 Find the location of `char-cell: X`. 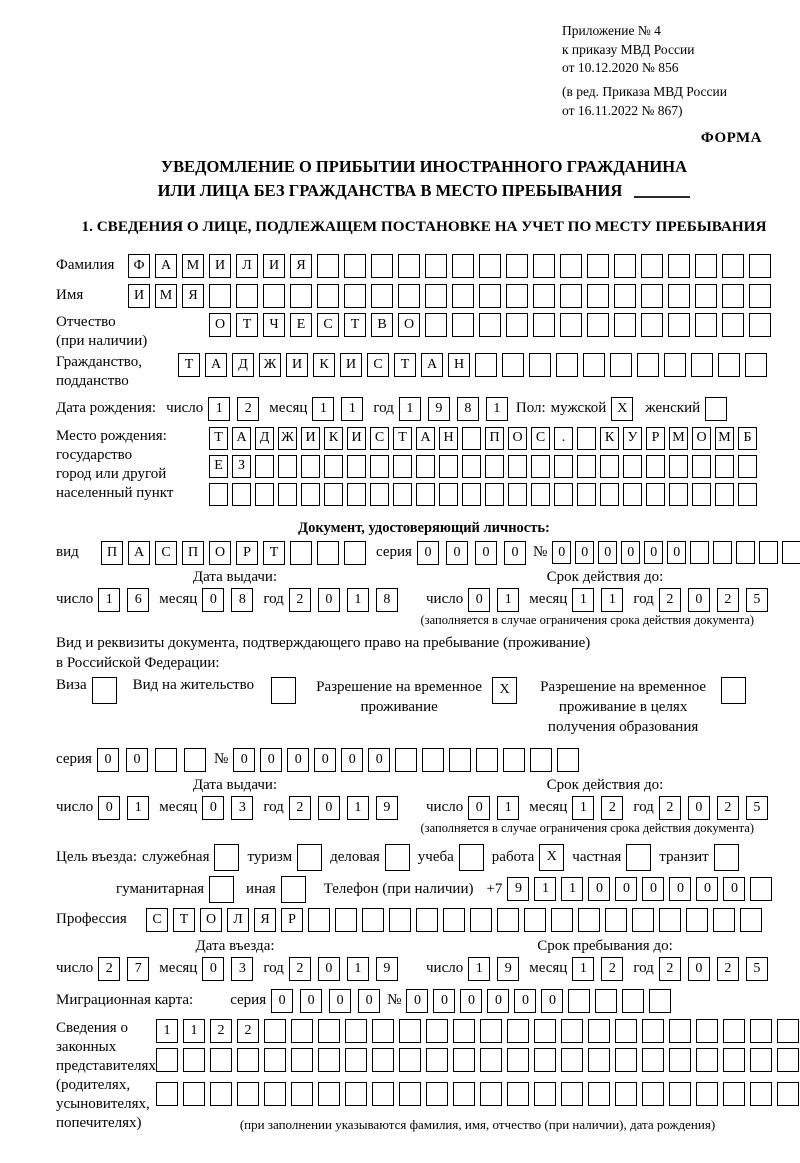

char-cell: X is located at coordinates (505, 690).